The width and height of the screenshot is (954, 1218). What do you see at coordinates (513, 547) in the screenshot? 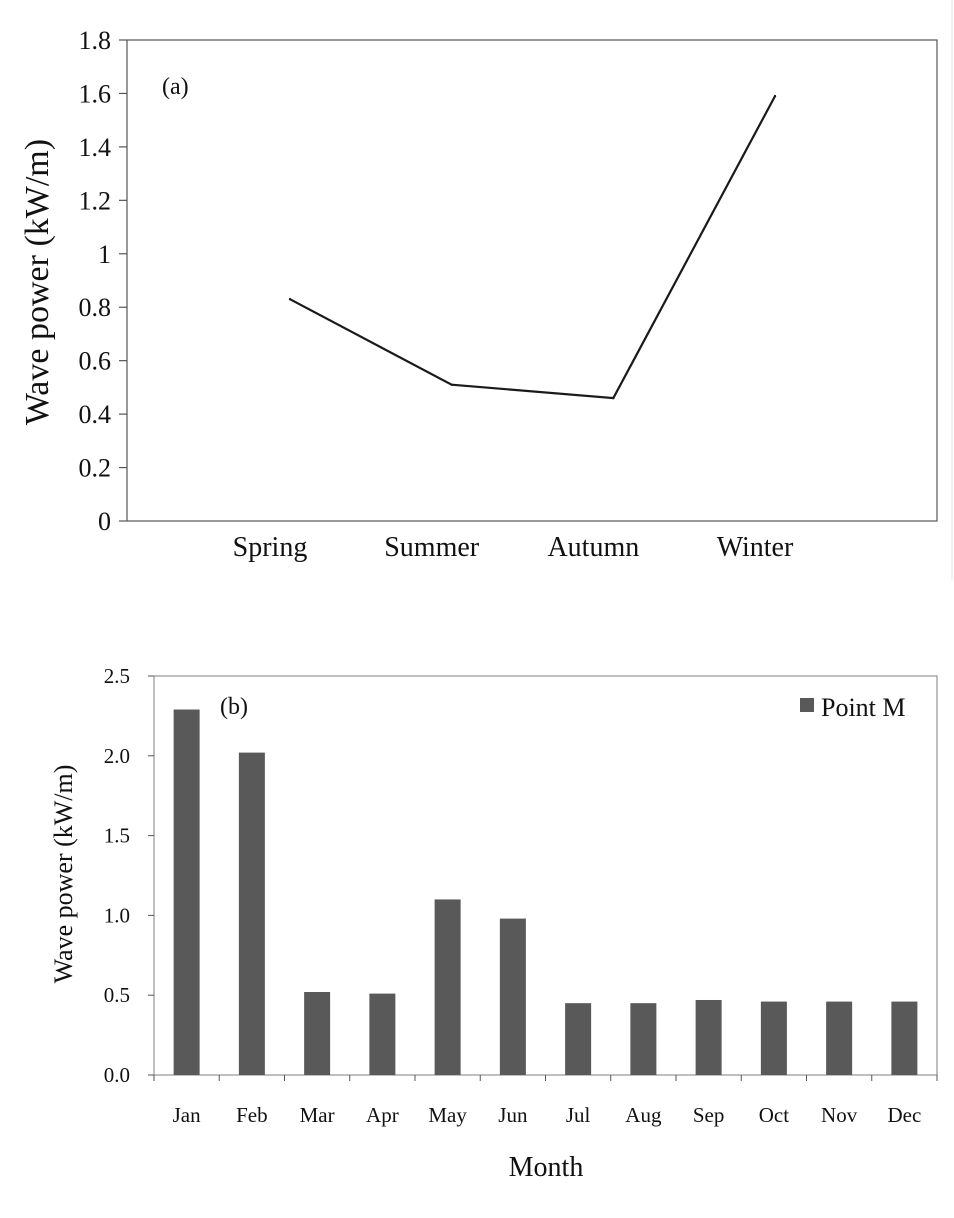
I see `panel-a-x-ticks: Spring Summer Autumn Winter` at bounding box center [513, 547].